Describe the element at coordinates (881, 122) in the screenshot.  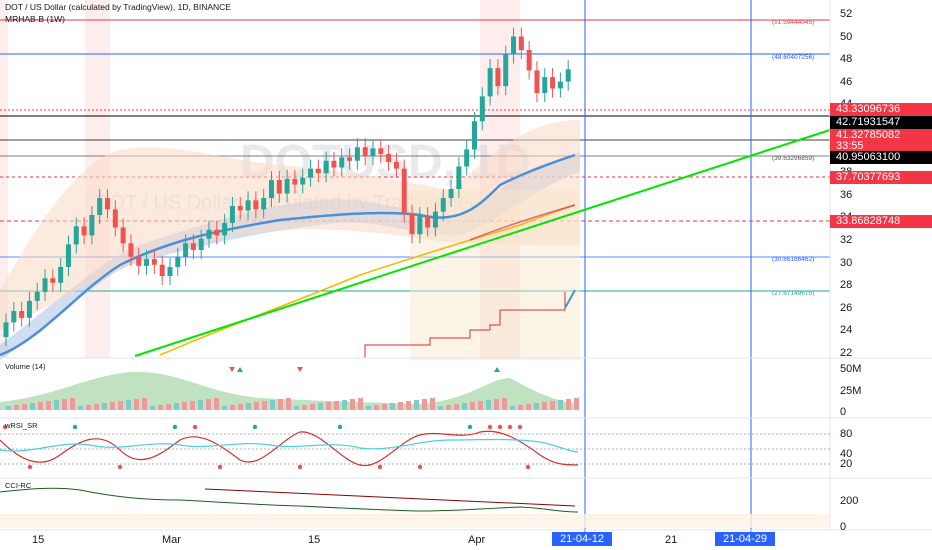
I see `price-tag-2: 42.71931547` at that location.